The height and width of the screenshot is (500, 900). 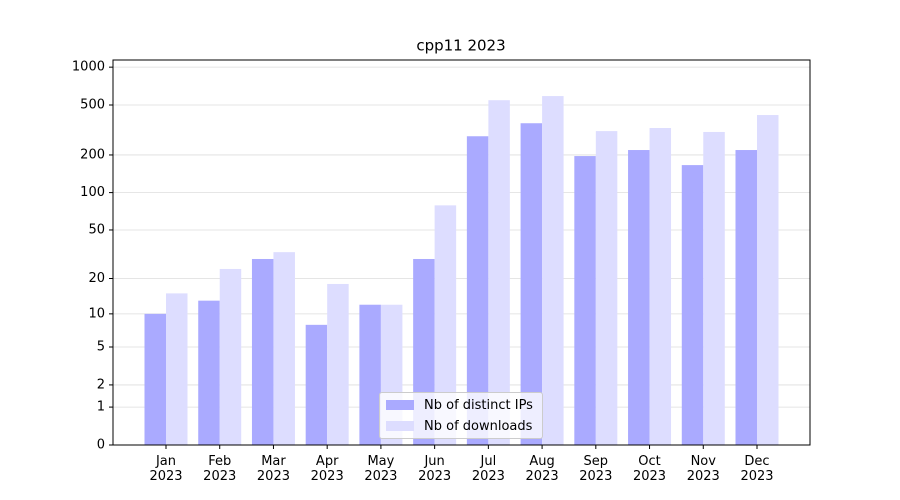 I want to click on chart-title: cpp11 2023, so click(x=460, y=46).